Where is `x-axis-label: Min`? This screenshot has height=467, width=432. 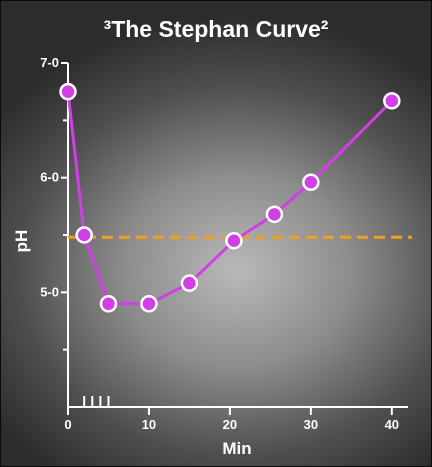
x-axis-label: Min is located at coordinates (236, 448).